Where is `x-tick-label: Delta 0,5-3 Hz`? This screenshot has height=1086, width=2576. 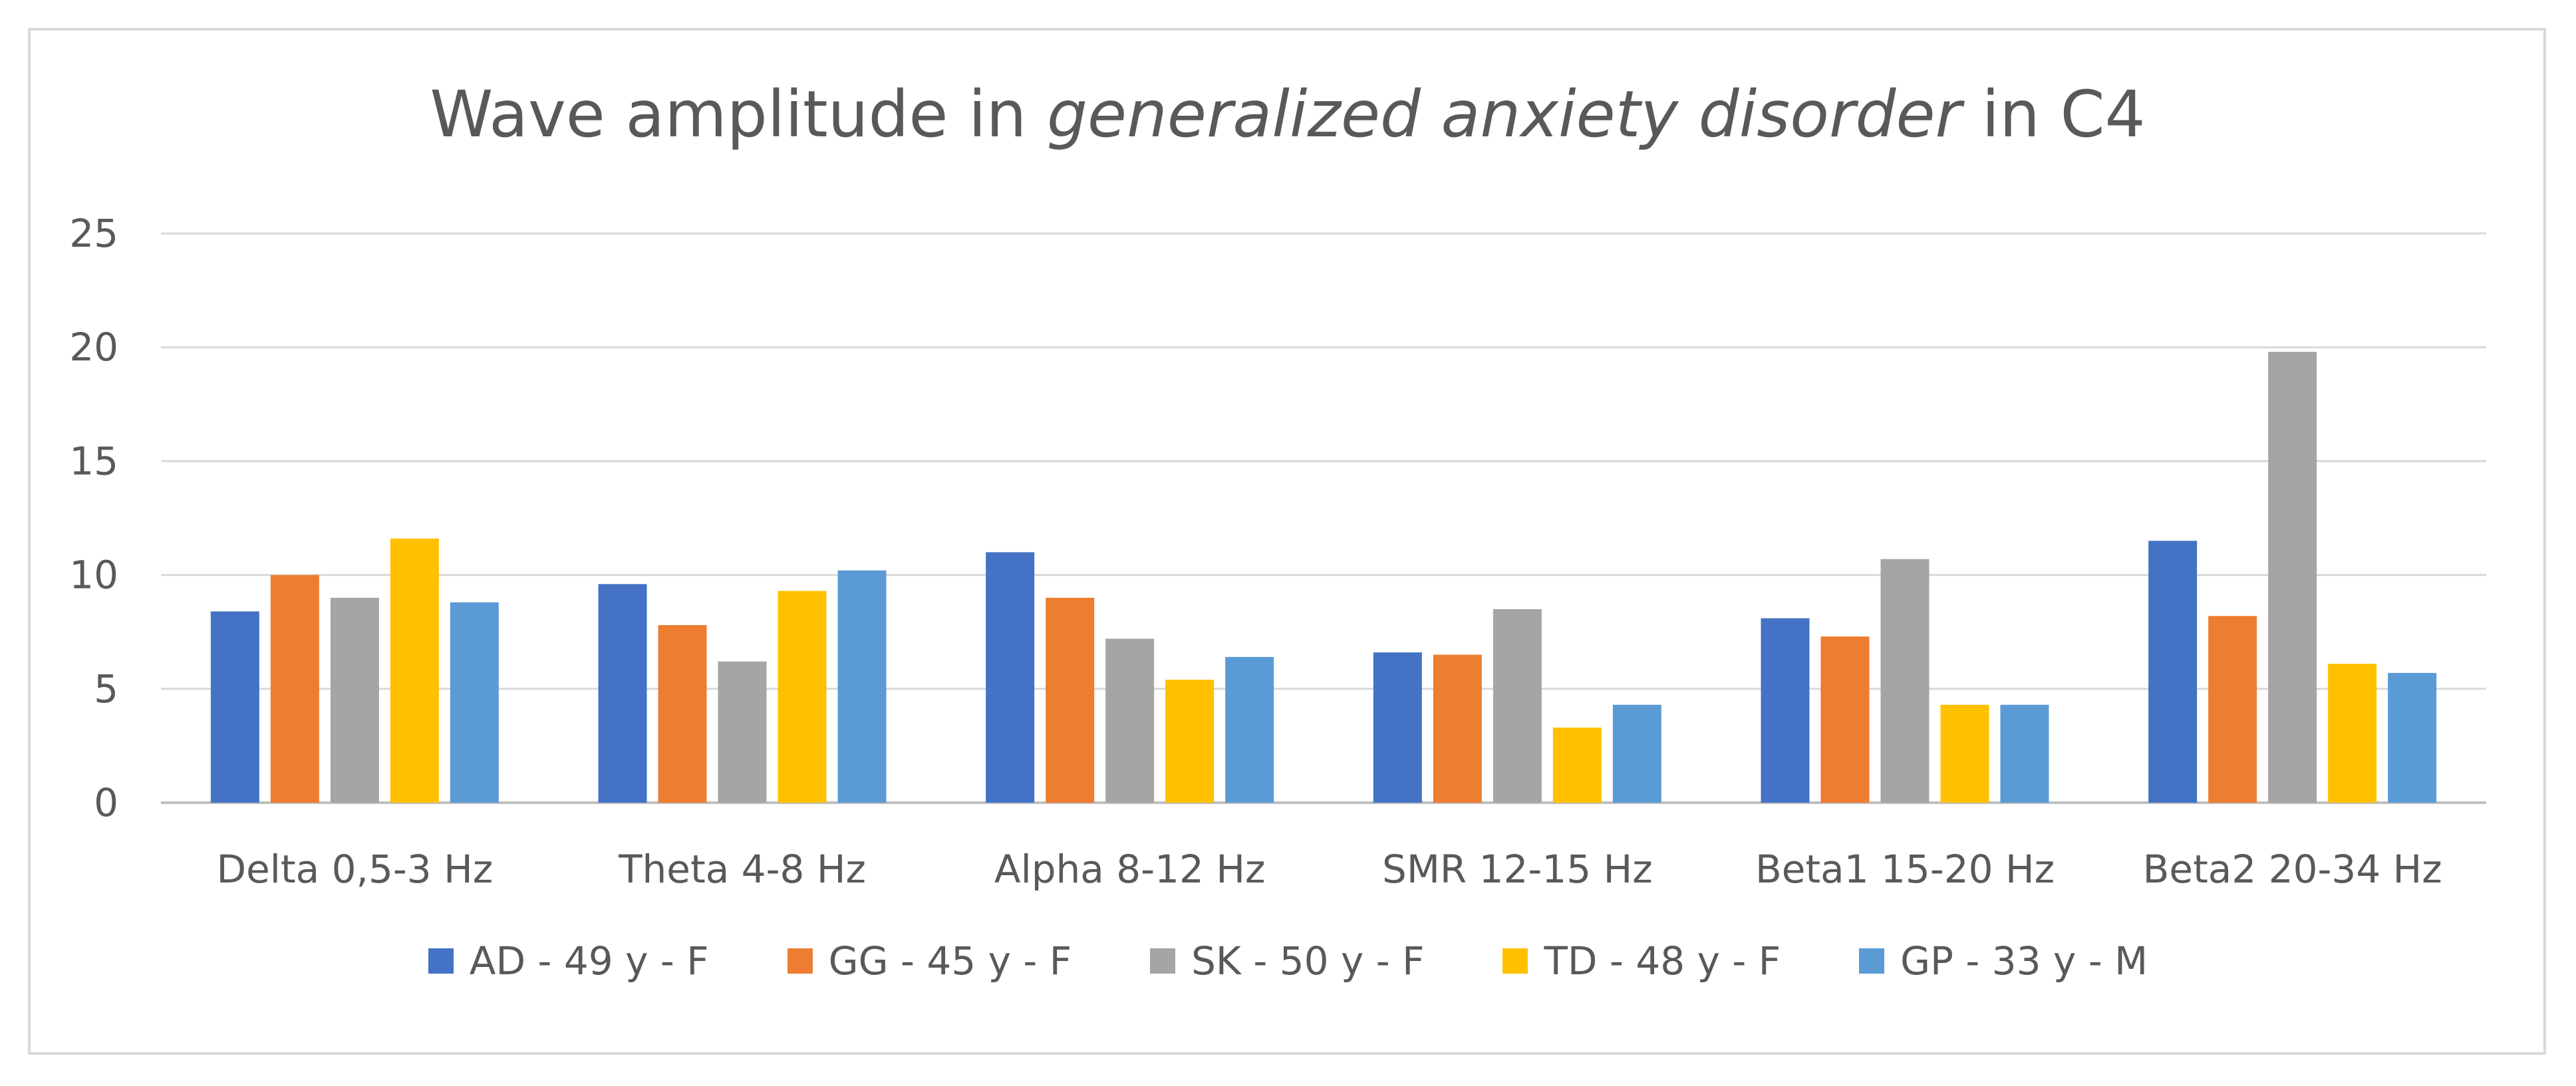
x-tick-label: Delta 0,5-3 Hz is located at coordinates (354, 869).